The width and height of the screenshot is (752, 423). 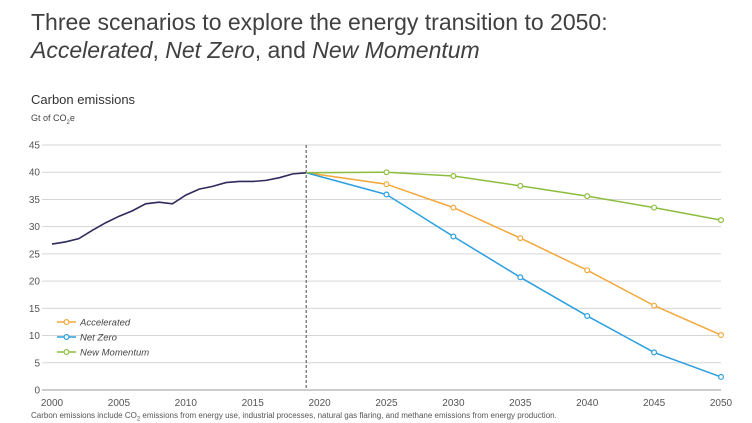 I want to click on y-tick-label-30: 30, so click(x=35, y=227).